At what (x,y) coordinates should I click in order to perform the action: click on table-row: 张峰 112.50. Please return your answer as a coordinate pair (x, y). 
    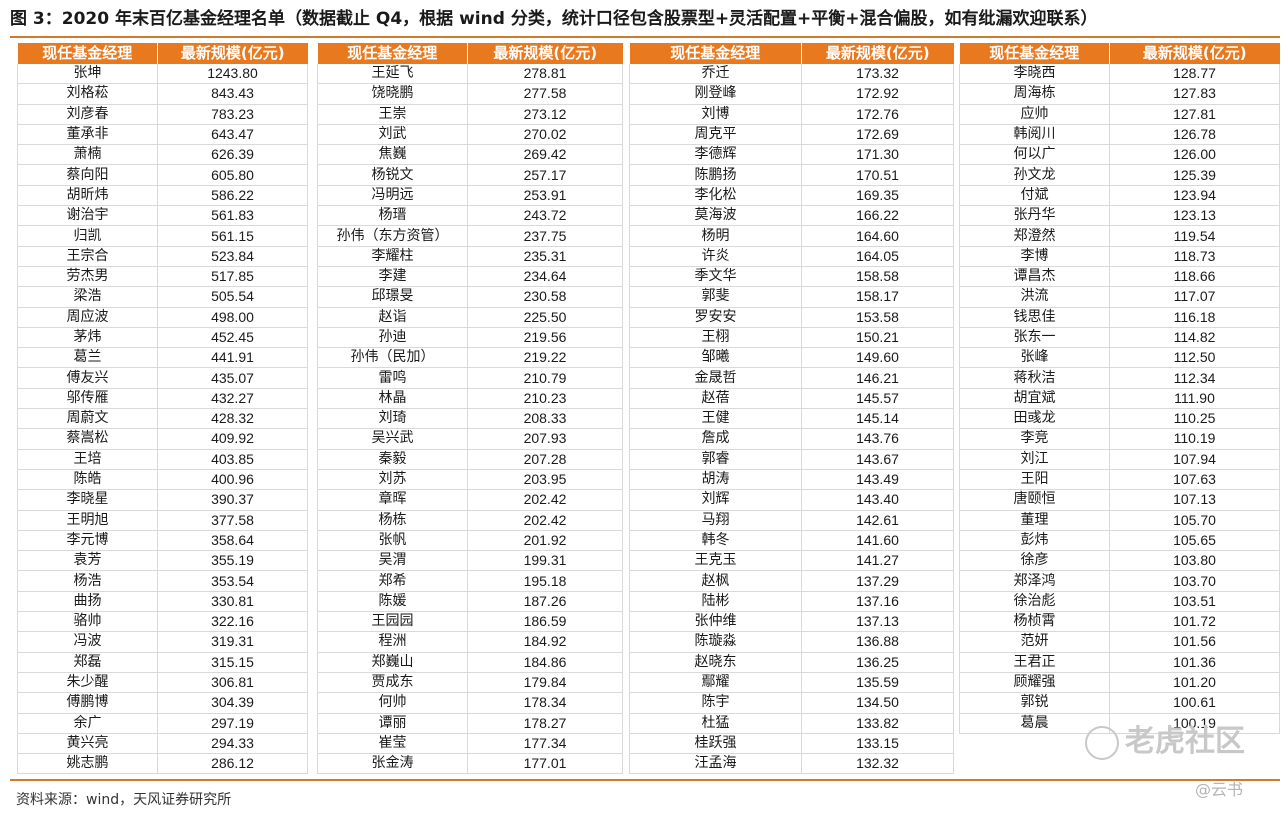
    Looking at the image, I should click on (1119, 358).